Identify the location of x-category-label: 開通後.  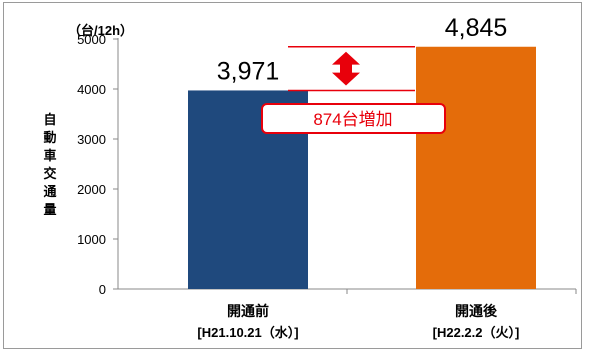
(476, 311).